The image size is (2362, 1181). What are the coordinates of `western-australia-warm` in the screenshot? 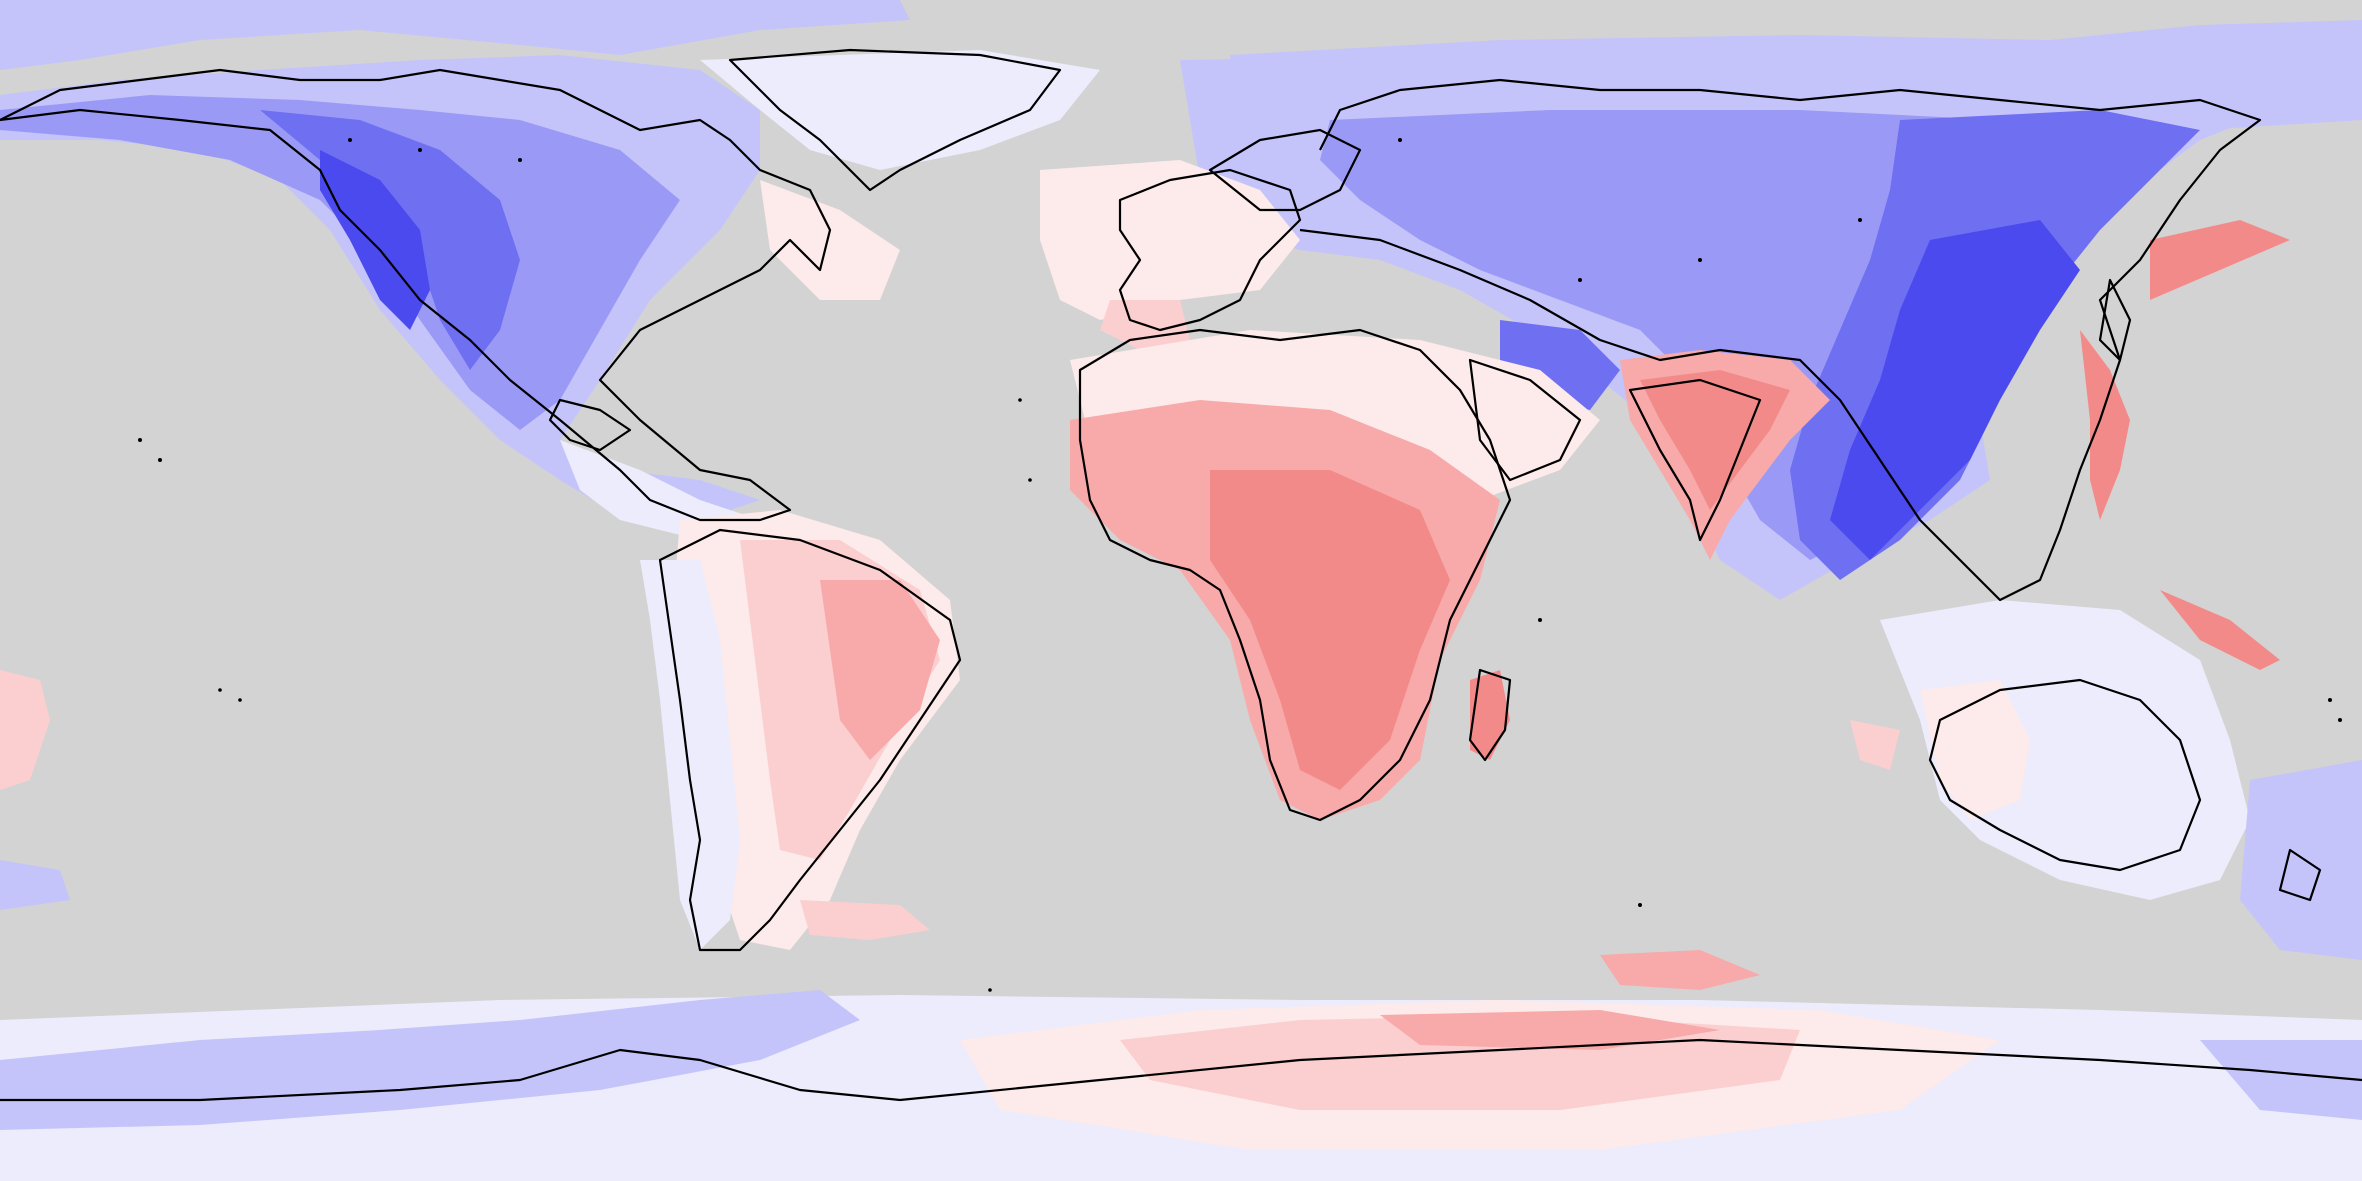 It's located at (1975, 750).